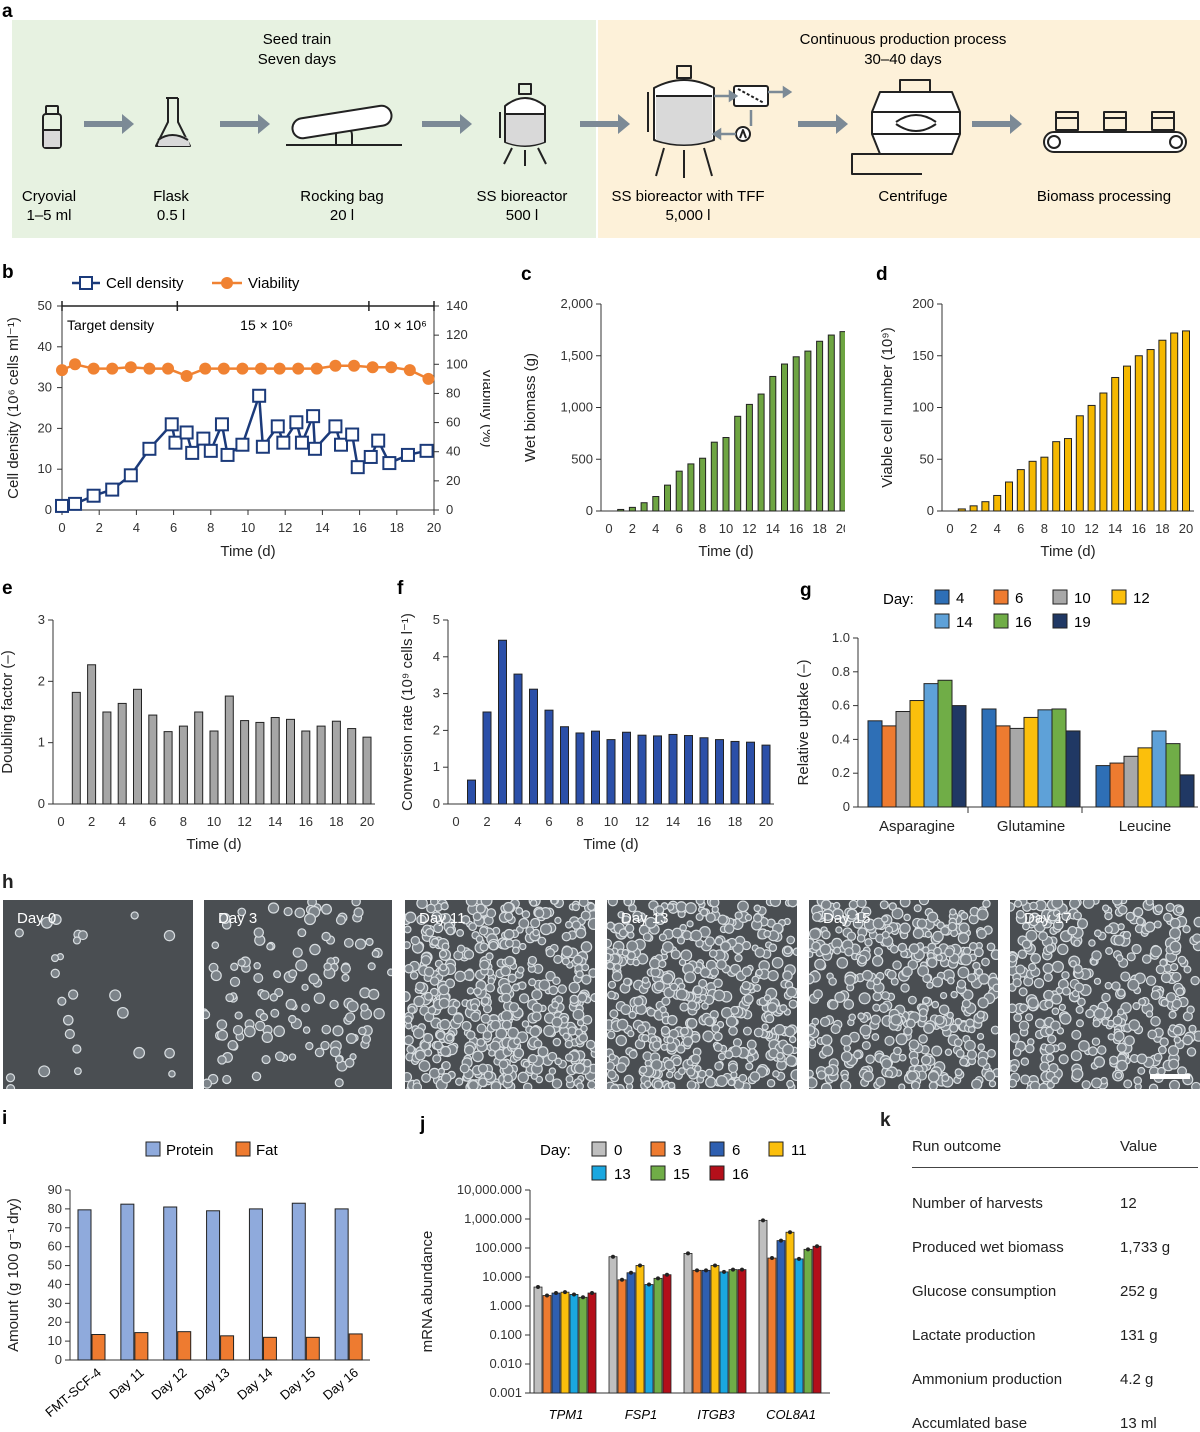  What do you see at coordinates (13, 1275) in the screenshot?
I see `y-axis-label: Amount (g 100 g⁻¹ dry)` at bounding box center [13, 1275].